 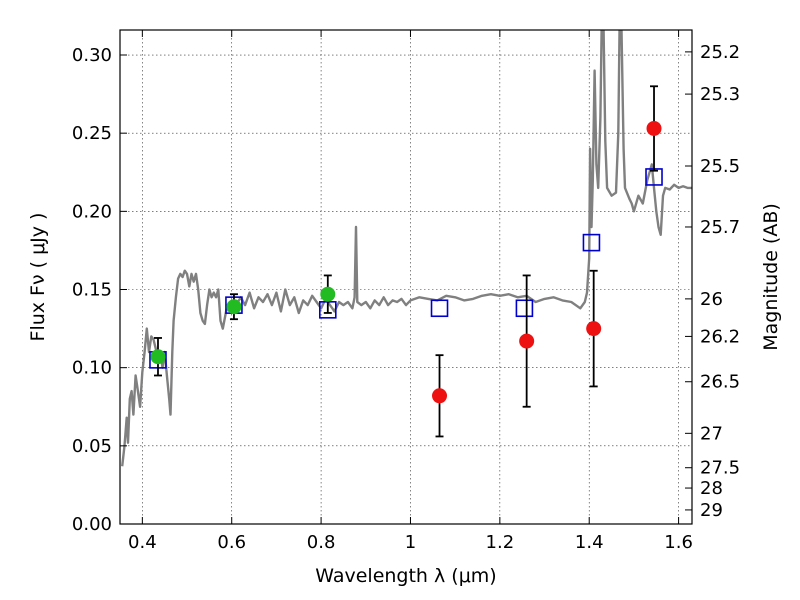 I want to click on y2-tick-label: 25.7, so click(x=720, y=227).